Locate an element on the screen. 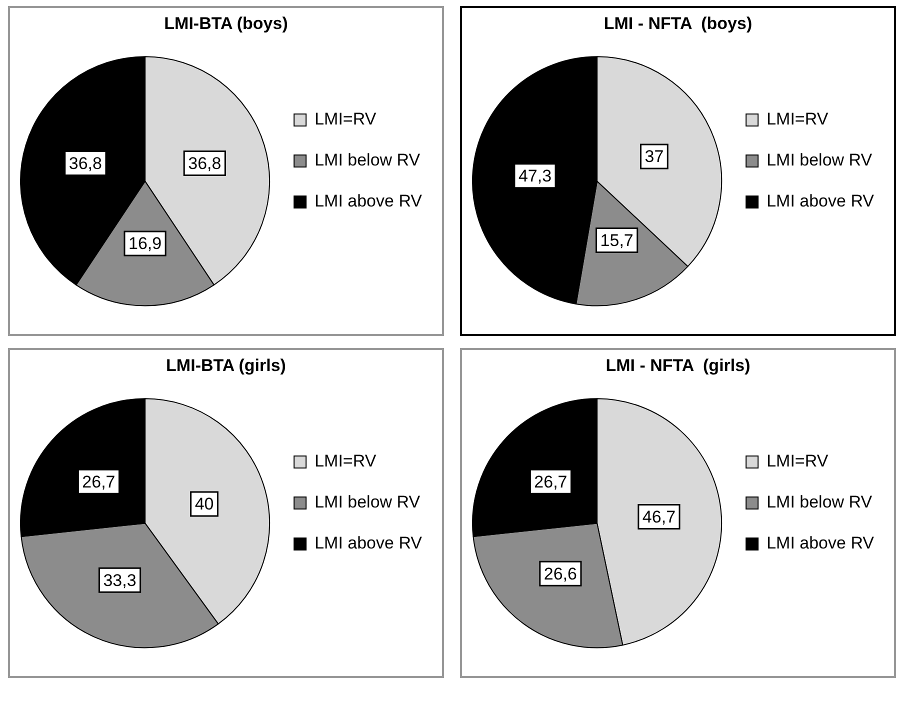 Image resolution: width=902 pixels, height=702 pixels. data-label: 26,6 is located at coordinates (560, 574).